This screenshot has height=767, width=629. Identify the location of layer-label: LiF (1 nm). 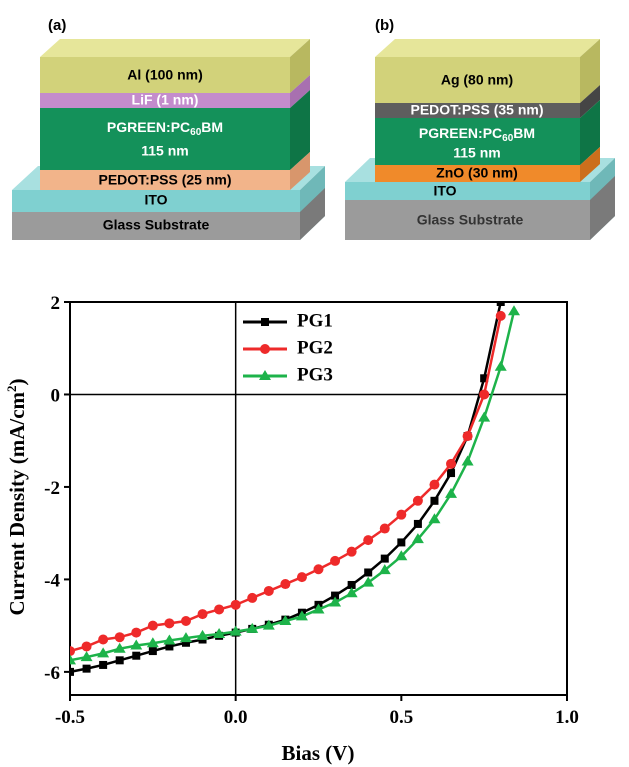
(165, 100).